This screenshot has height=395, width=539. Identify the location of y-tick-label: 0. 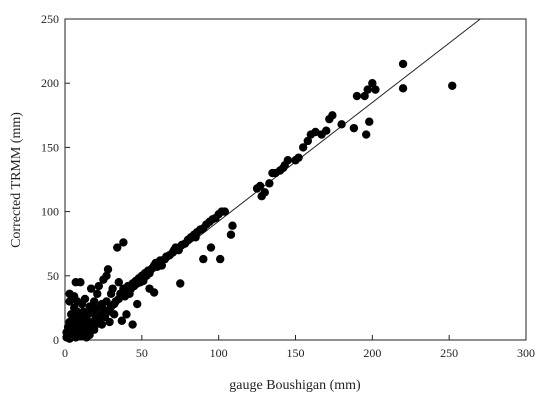
(56, 340).